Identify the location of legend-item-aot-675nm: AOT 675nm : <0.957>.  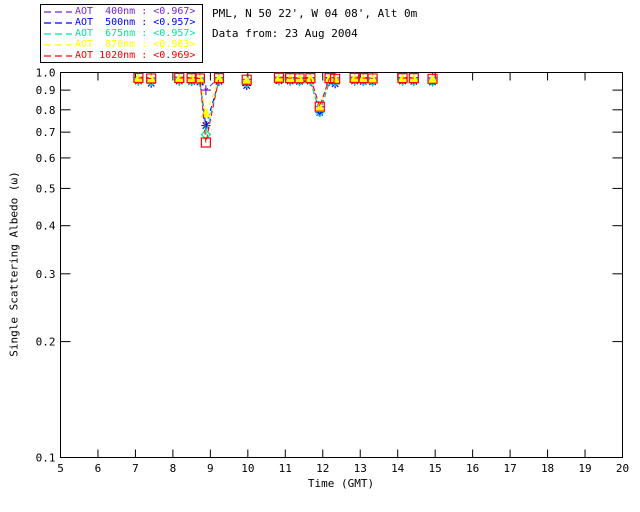
(123, 33).